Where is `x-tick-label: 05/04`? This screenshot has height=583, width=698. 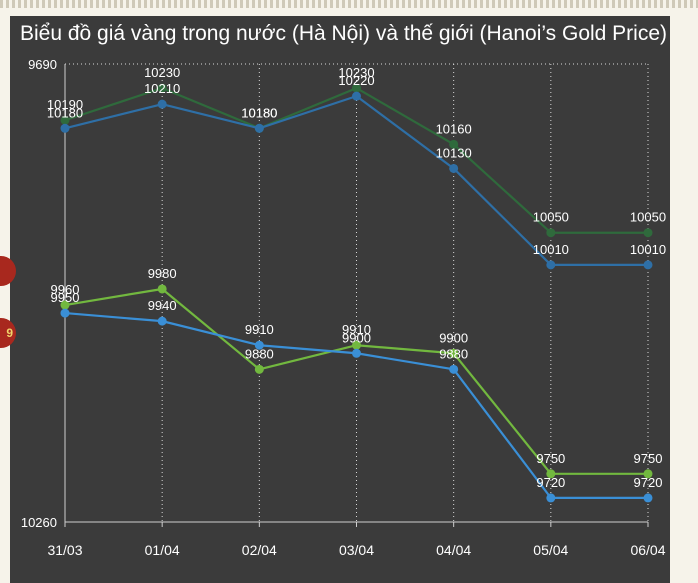 x-tick-label: 05/04 is located at coordinates (550, 550).